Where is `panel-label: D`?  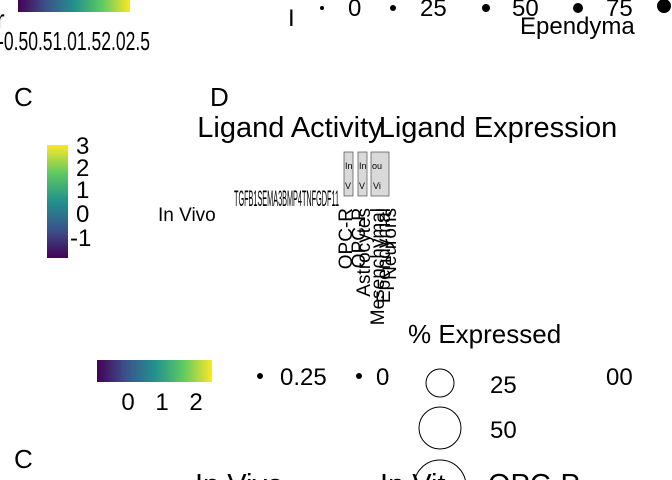 panel-label: D is located at coordinates (219, 97).